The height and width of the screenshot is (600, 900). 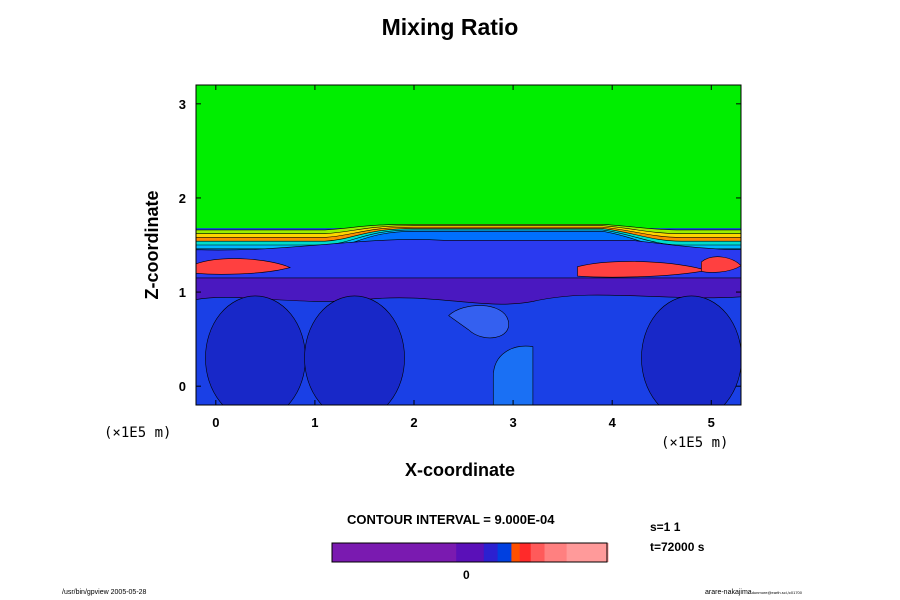 I want to click on colorbar-zero-label: 0, so click(x=466, y=575).